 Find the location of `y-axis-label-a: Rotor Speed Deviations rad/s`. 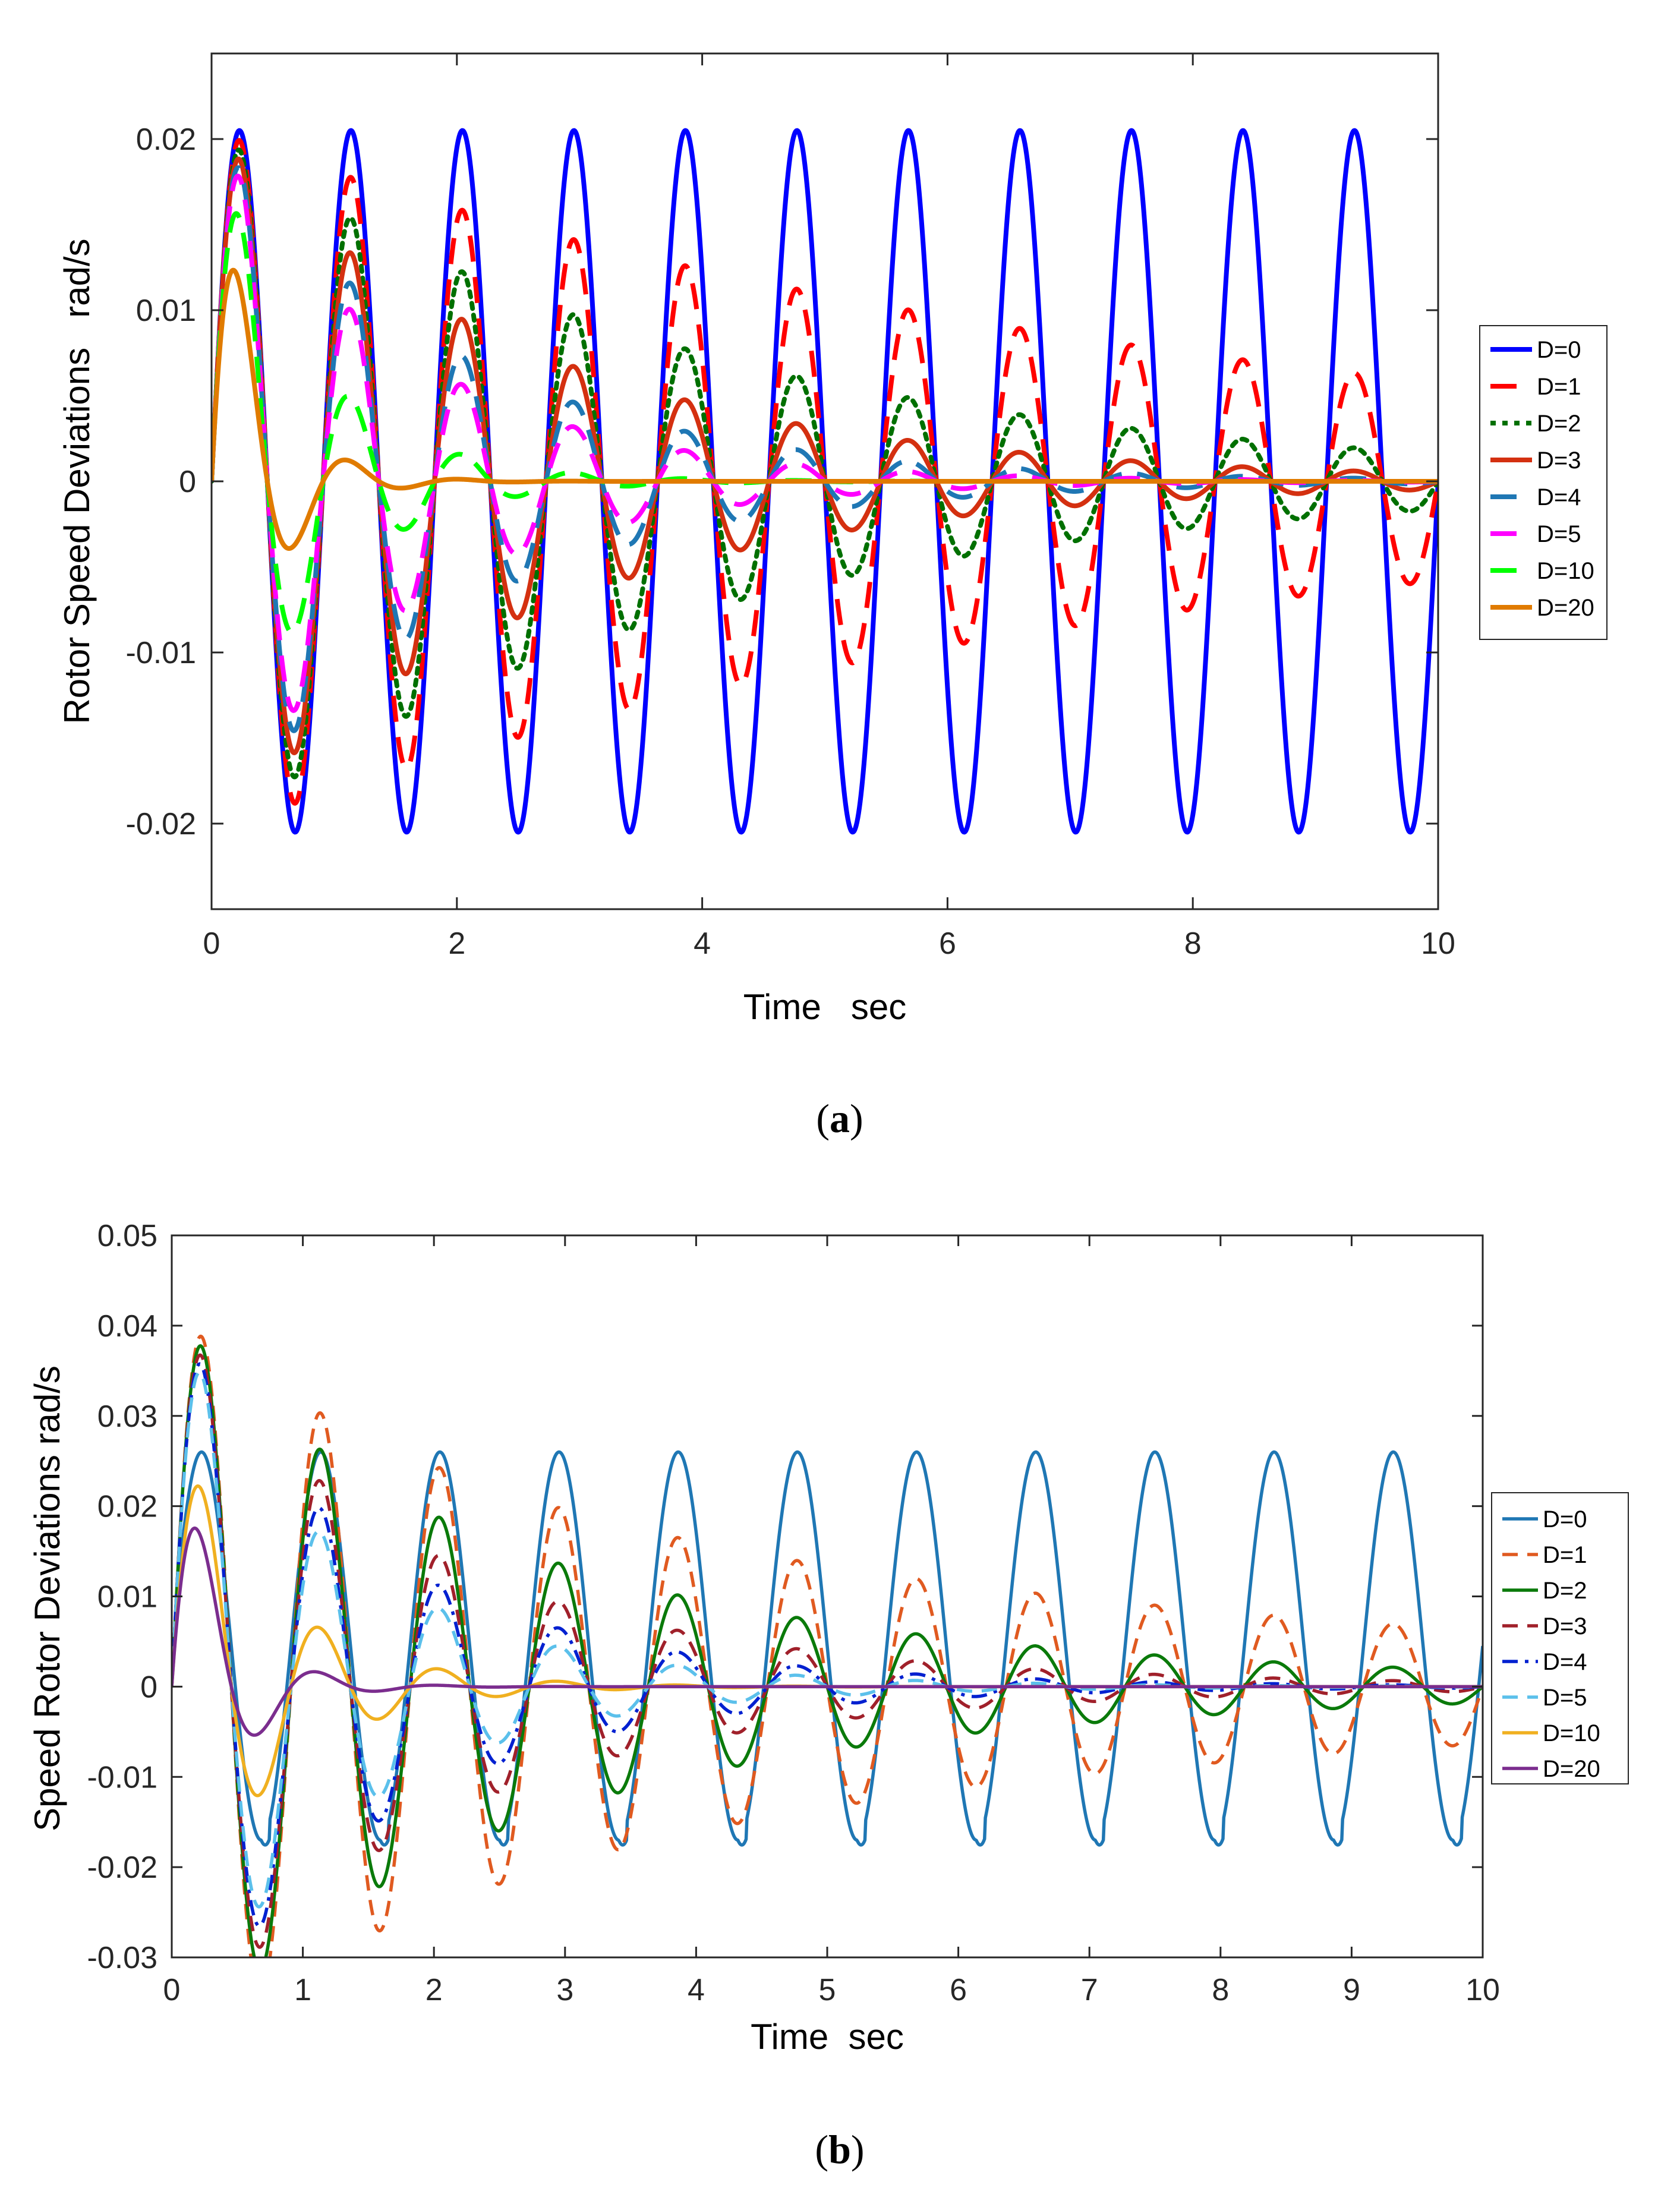

y-axis-label-a: Rotor Speed Deviations rad/s is located at coordinates (77, 481).